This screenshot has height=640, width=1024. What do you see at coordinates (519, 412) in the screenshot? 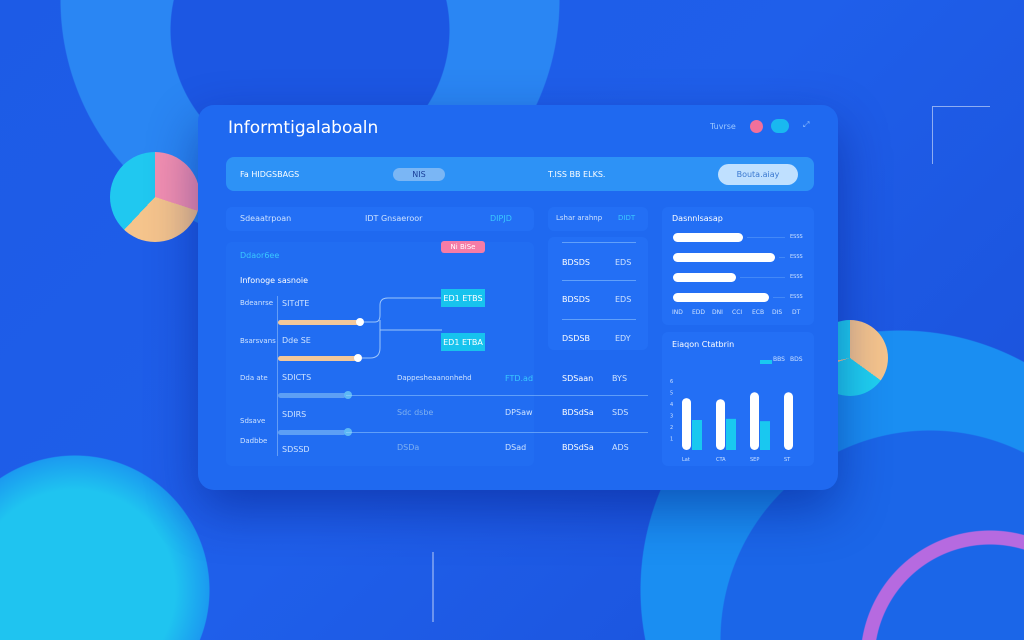
I see `table-cell: DPSaw` at bounding box center [519, 412].